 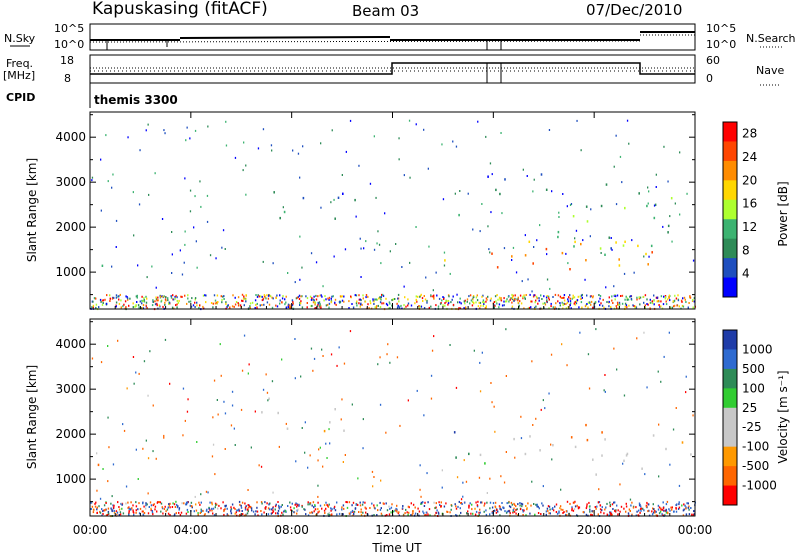 I want to click on power-colorbar-tick: 16, so click(x=749, y=204).